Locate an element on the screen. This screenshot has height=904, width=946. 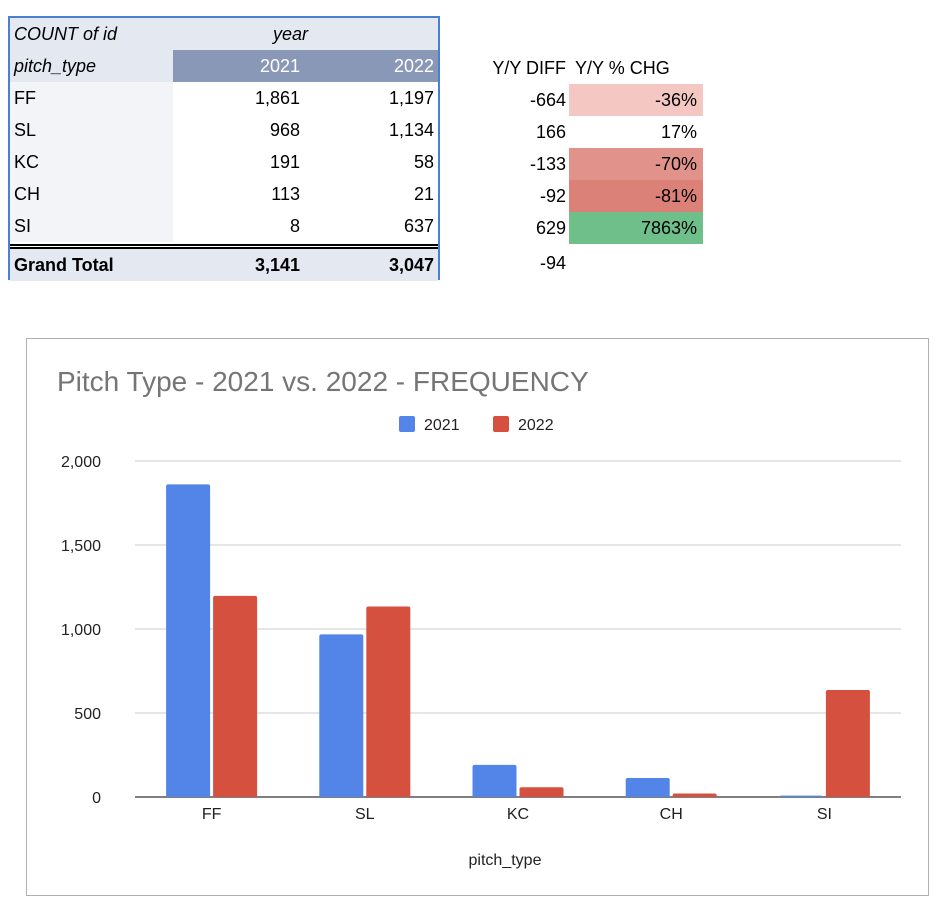
bar-2022-FF is located at coordinates (235, 696).